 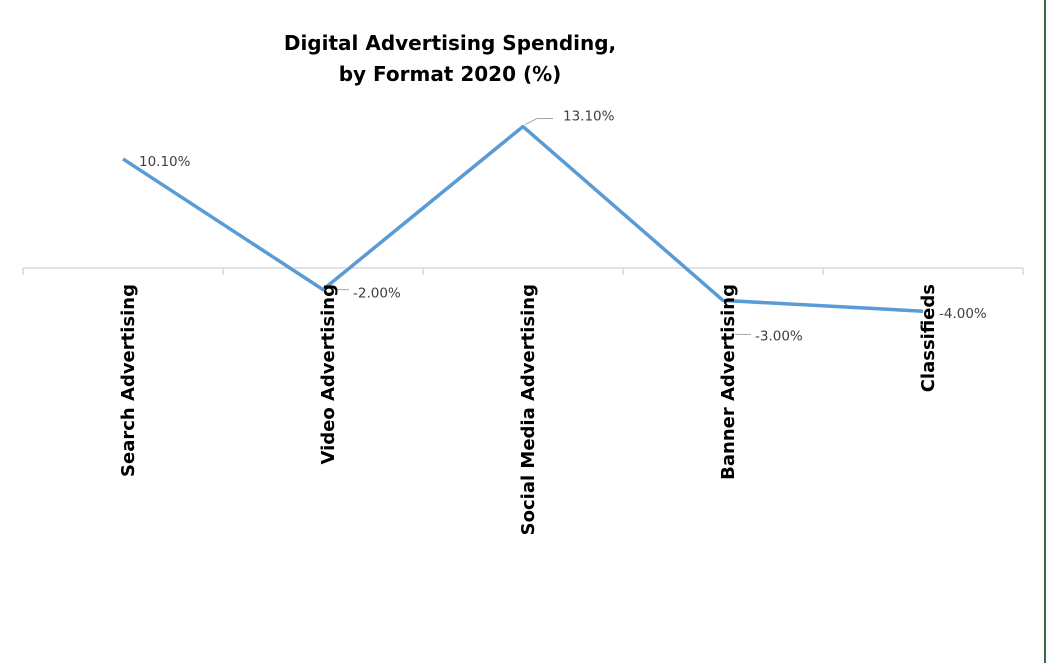 I want to click on category-label: Social Media Advertising, so click(x=528, y=409).